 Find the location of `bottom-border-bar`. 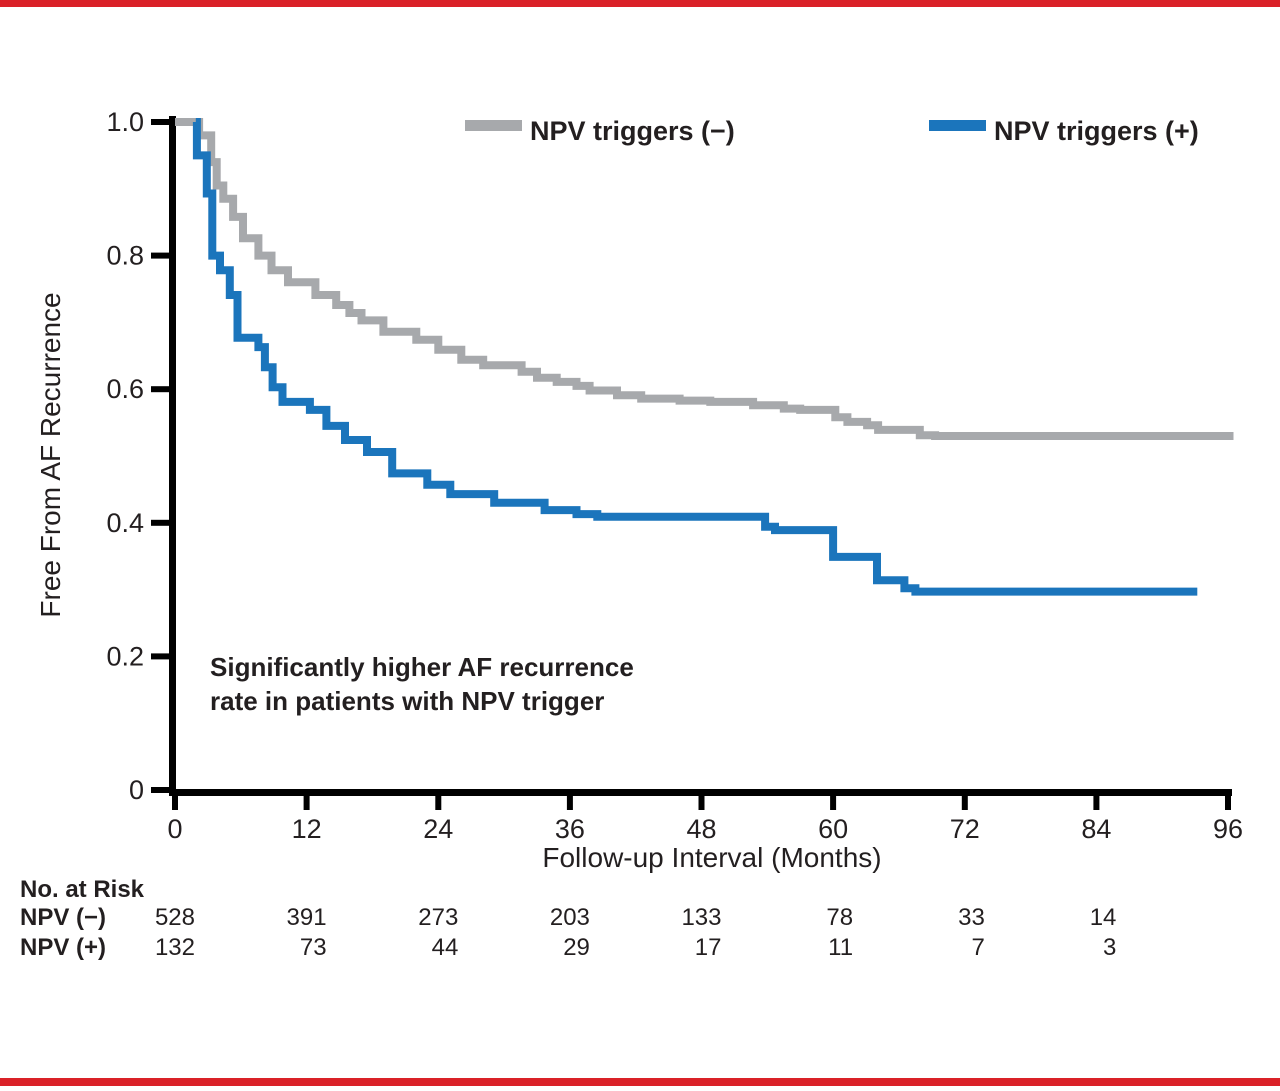

bottom-border-bar is located at coordinates (640, 1082).